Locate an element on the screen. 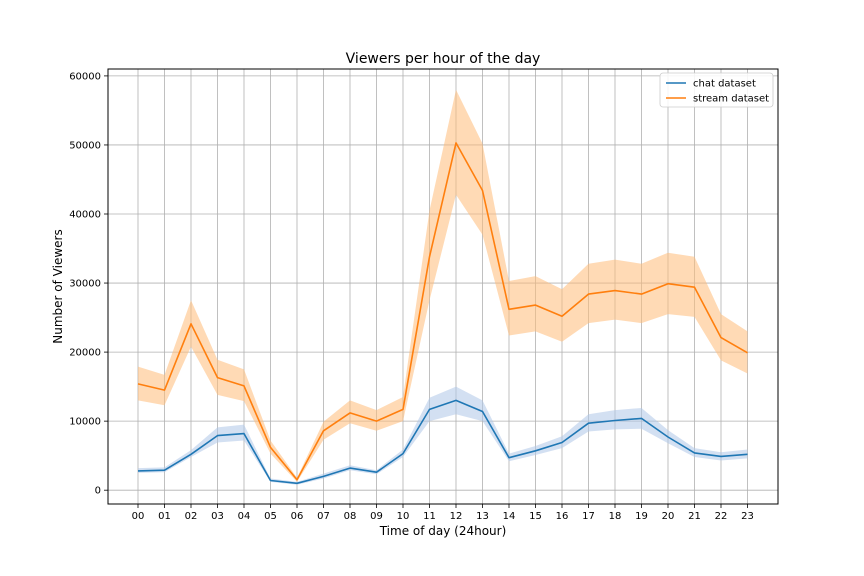  x-tick-label: 08 is located at coordinates (350, 516).